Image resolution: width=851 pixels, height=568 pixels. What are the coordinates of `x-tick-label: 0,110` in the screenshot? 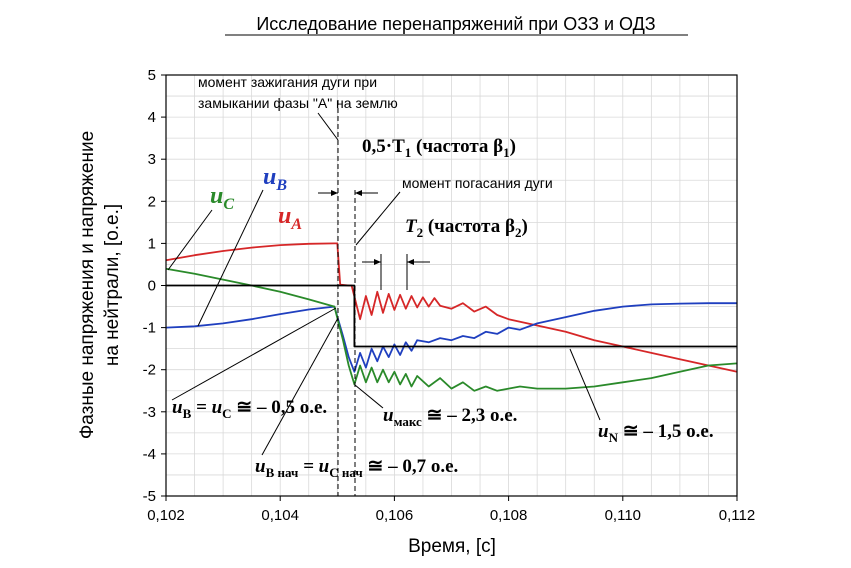 It's located at (623, 515).